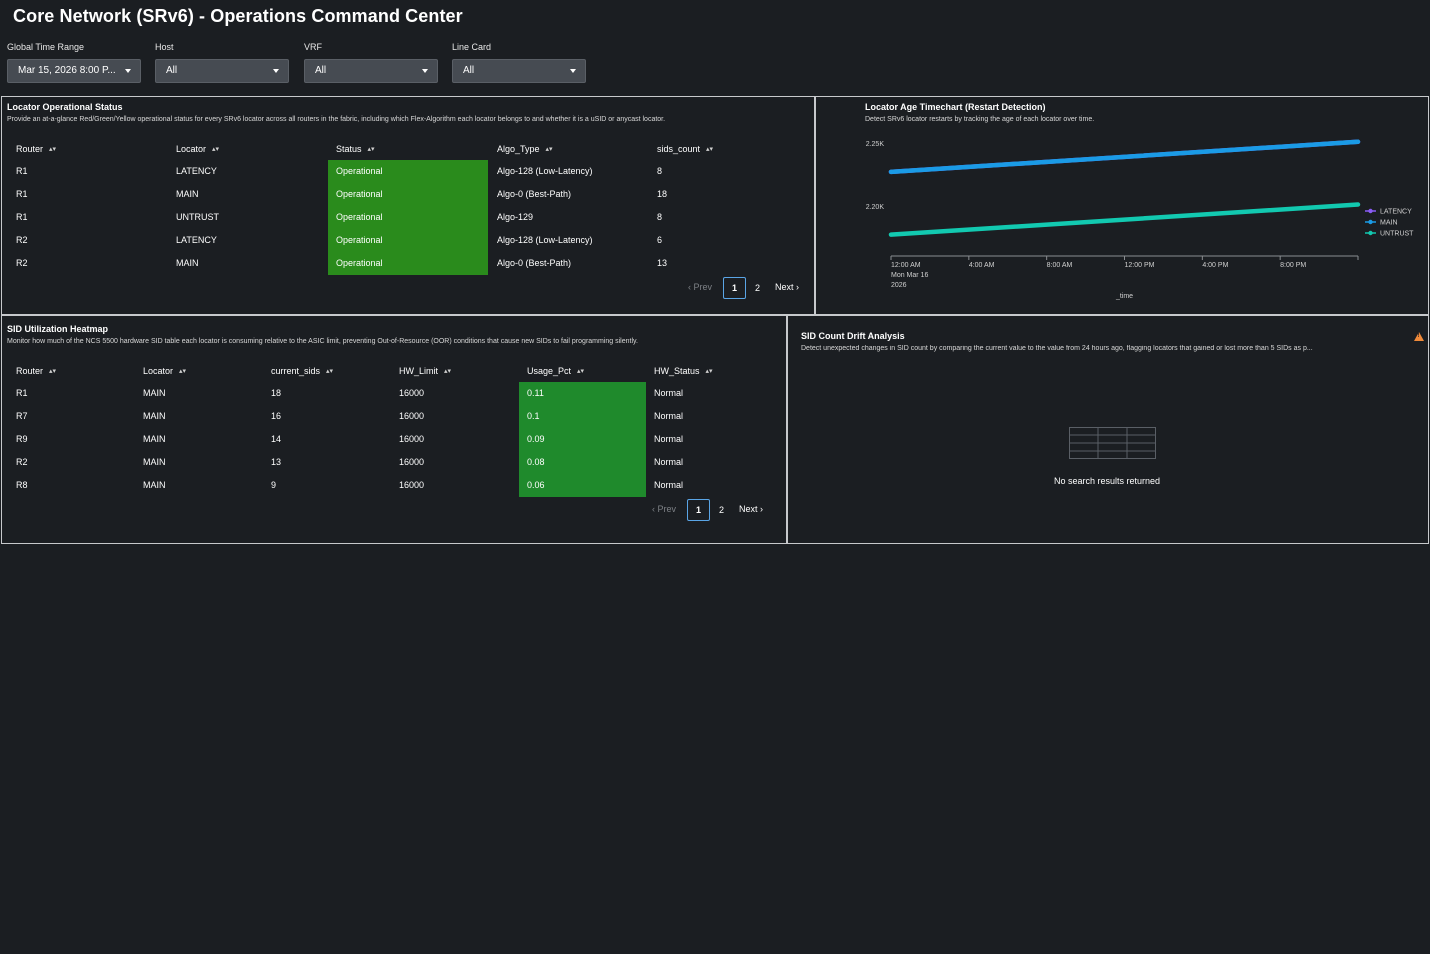  Describe the element at coordinates (679, 371) in the screenshot. I see `column-header-hw-status: HW_Status ▴▾` at that location.